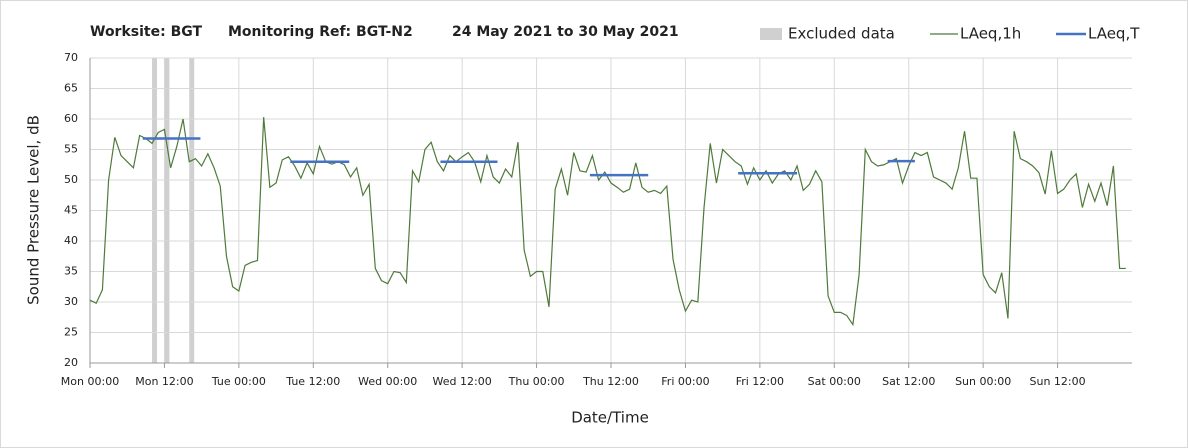 This screenshot has height=448, width=1188. What do you see at coordinates (34, 210) in the screenshot?
I see `y-axis-label: Sound Pressure Level, dB` at bounding box center [34, 210].